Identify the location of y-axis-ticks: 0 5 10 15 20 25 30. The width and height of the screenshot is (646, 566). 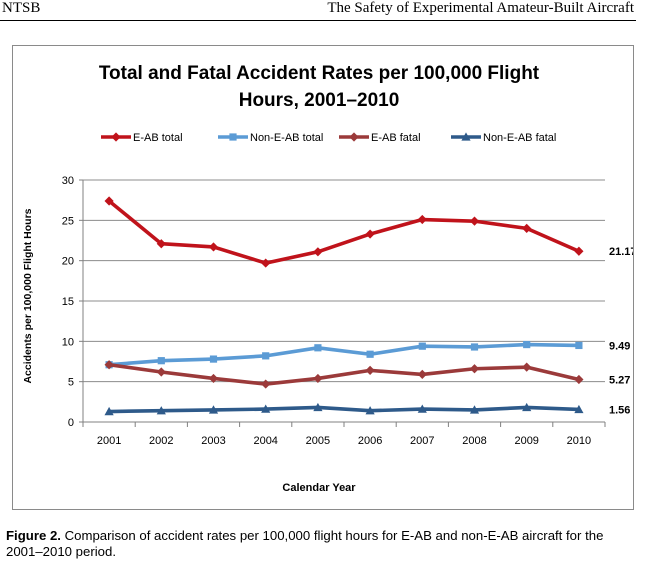
(72, 302).